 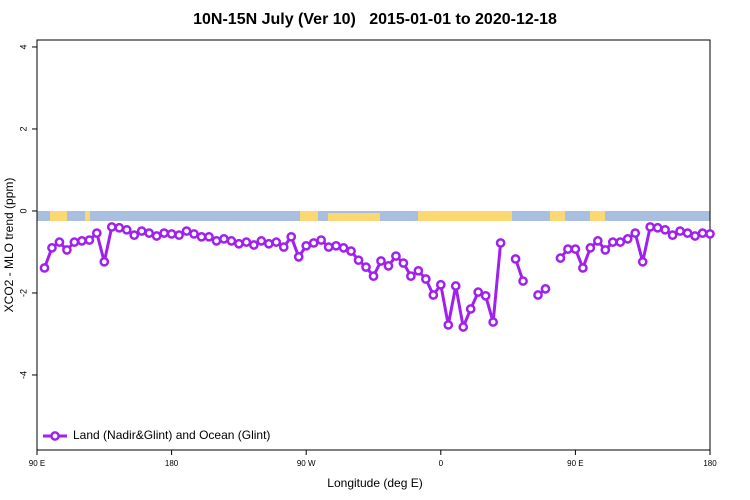 What do you see at coordinates (306, 463) in the screenshot?
I see `x-tick-label: 90 W` at bounding box center [306, 463].